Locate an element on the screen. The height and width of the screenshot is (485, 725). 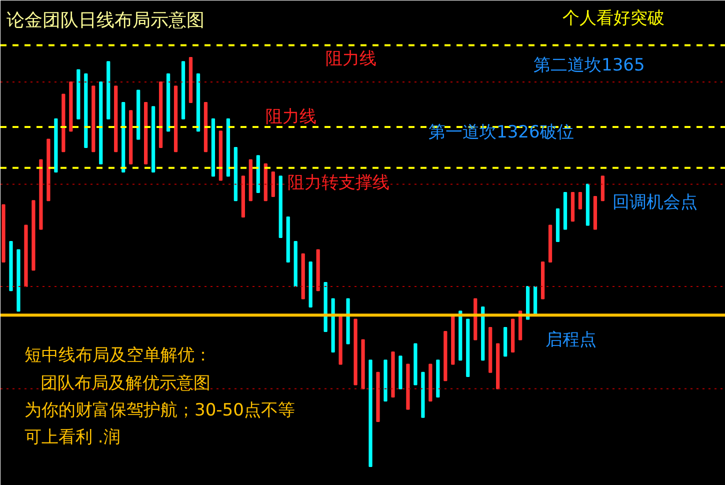
ref-line-label: 阻力转支撑线 is located at coordinates (339, 182).